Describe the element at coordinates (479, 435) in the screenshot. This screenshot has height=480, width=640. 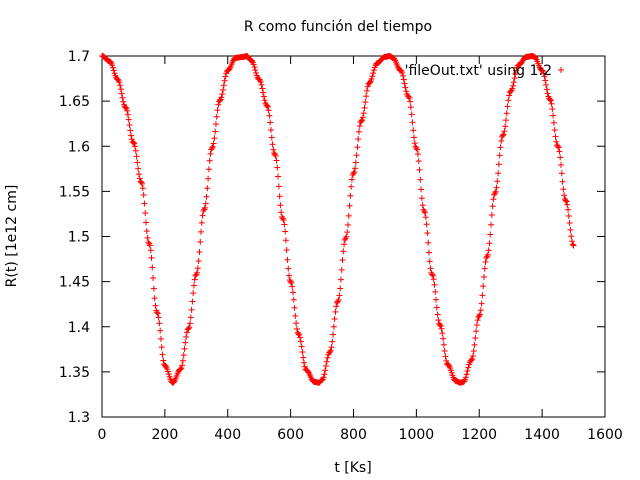
I see `x-tick-label: 1200` at that location.